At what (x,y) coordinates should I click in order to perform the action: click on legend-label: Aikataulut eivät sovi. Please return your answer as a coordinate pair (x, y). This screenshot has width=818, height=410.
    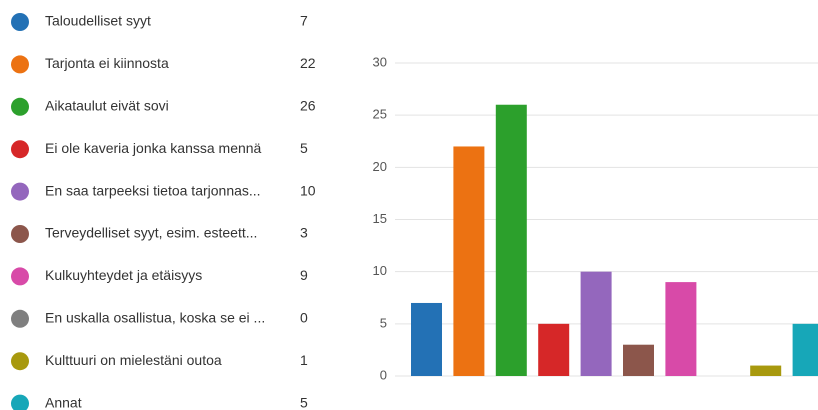
    Looking at the image, I should click on (107, 106).